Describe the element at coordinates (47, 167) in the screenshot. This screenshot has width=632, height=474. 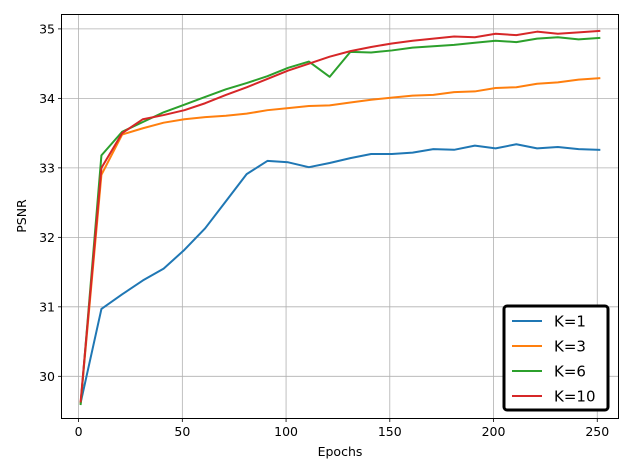
I see `y-tick-label: 33` at that location.